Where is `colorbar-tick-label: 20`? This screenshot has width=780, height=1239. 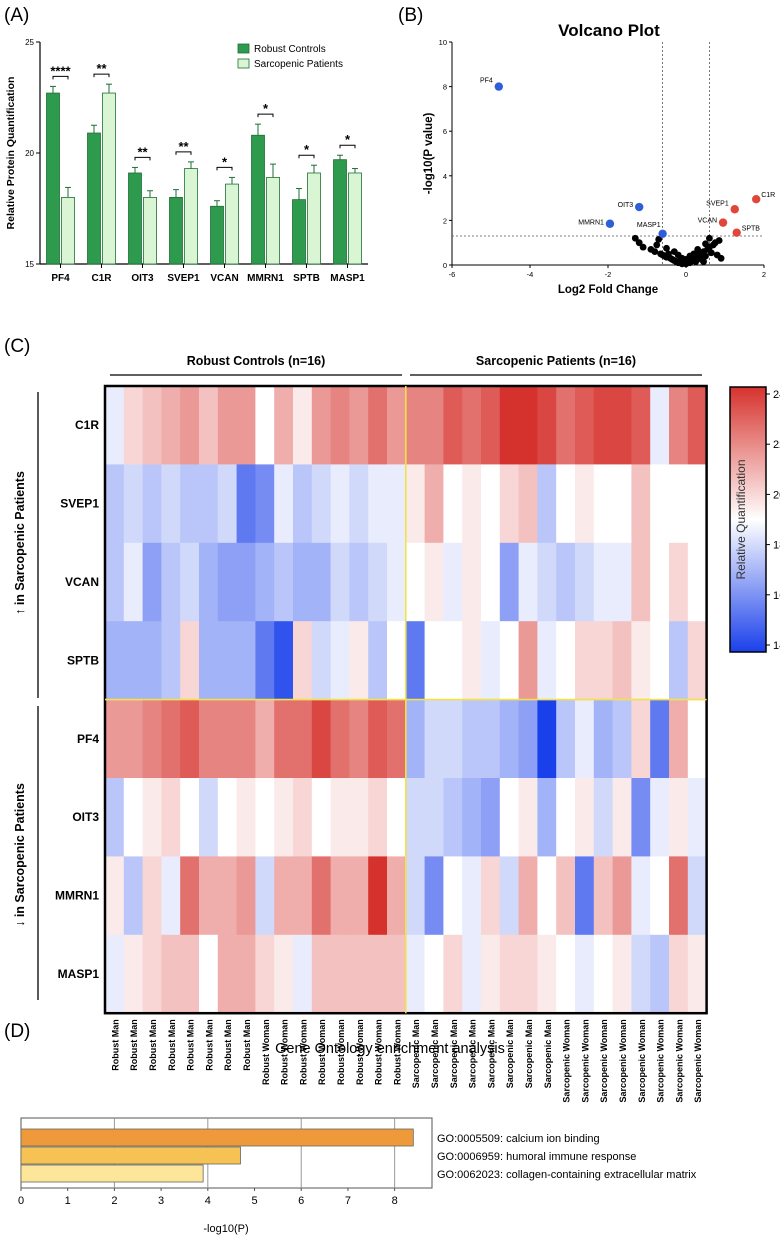
colorbar-tick-label: 20 is located at coordinates (776, 495).